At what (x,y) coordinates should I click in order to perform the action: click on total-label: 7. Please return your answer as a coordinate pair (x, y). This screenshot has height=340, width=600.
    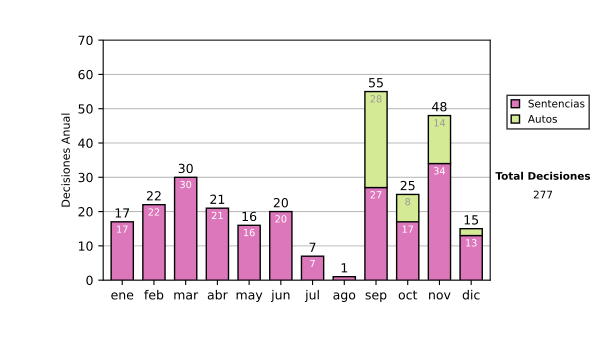
    Looking at the image, I should click on (313, 247).